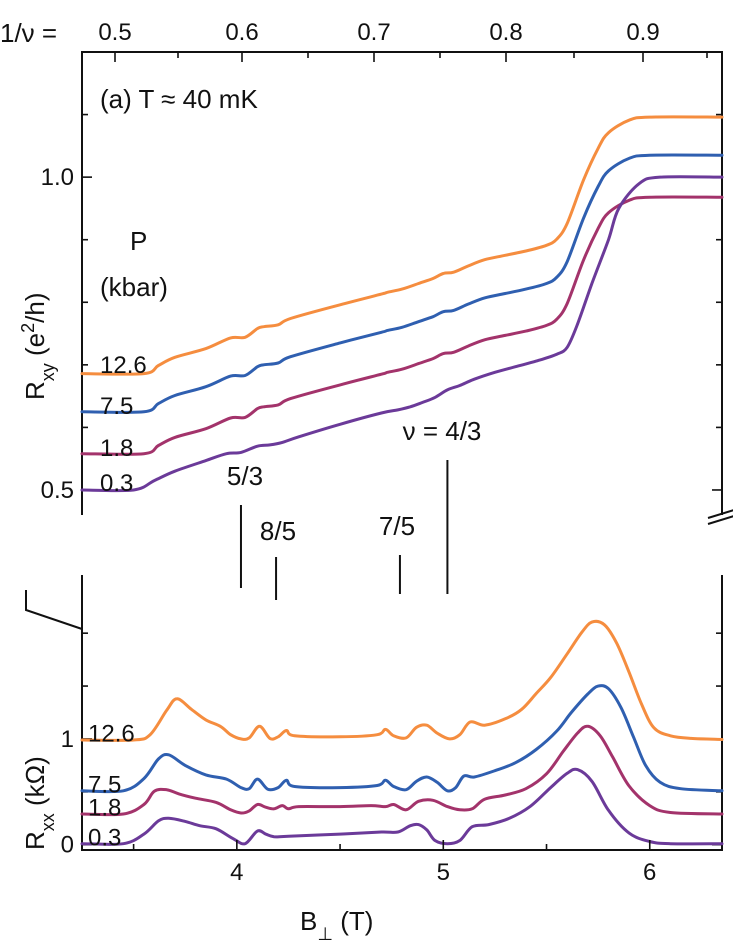 The height and width of the screenshot is (947, 733). Describe the element at coordinates (336, 925) in the screenshot. I see `x-axis-label: B⊥ (T)` at that location.